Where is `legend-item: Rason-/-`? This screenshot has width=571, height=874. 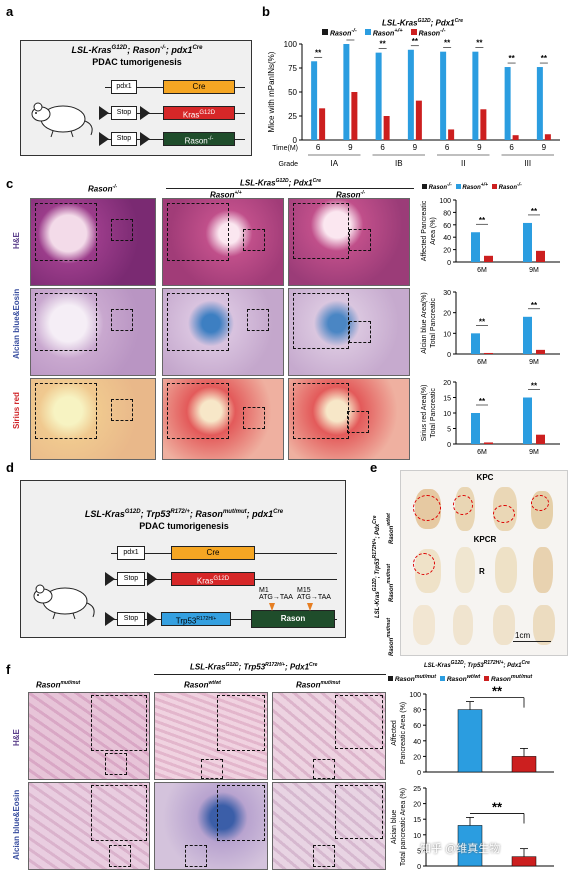 legend-item: Rason-/- is located at coordinates (428, 32).